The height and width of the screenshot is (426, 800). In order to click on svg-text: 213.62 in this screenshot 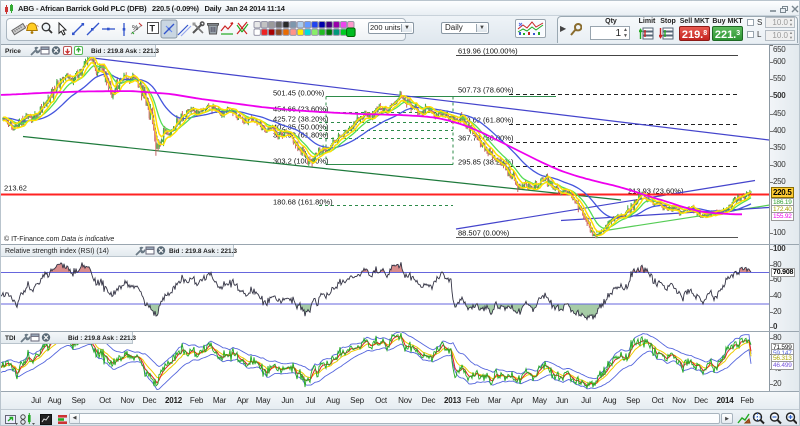, I will do `click(15, 188)`.